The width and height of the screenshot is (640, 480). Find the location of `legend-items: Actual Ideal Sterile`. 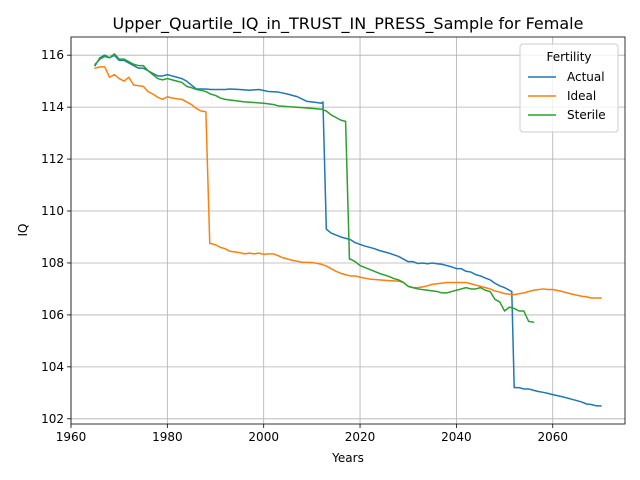

legend-items: Actual Ideal Sterile is located at coordinates (567, 96).